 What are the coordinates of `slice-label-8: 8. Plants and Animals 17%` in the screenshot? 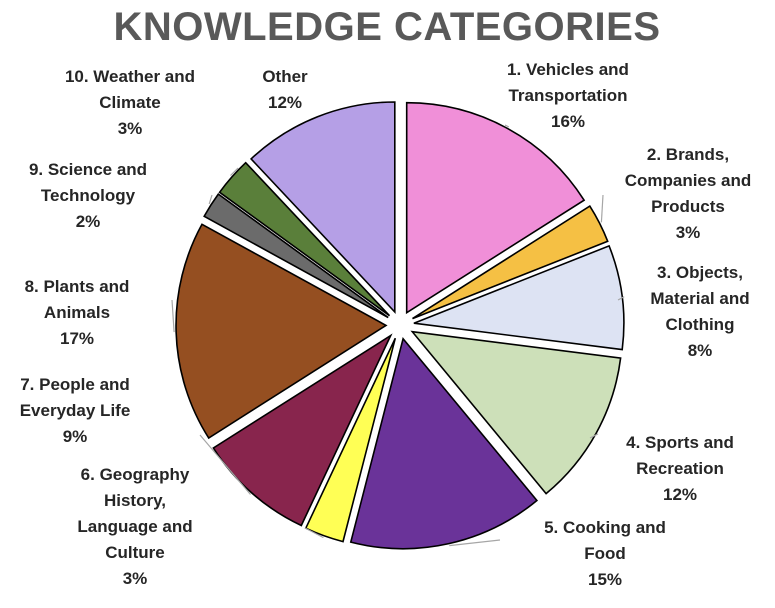 It's located at (77, 312).